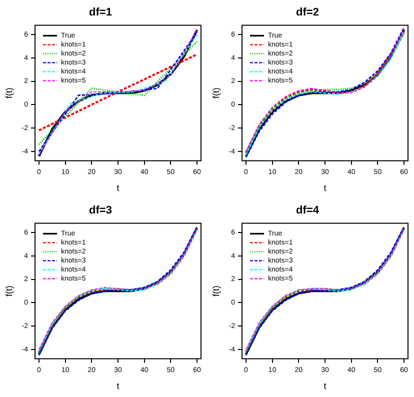 Image resolution: width=414 pixels, height=397 pixels. I want to click on chart-title: df=1, so click(100, 12).